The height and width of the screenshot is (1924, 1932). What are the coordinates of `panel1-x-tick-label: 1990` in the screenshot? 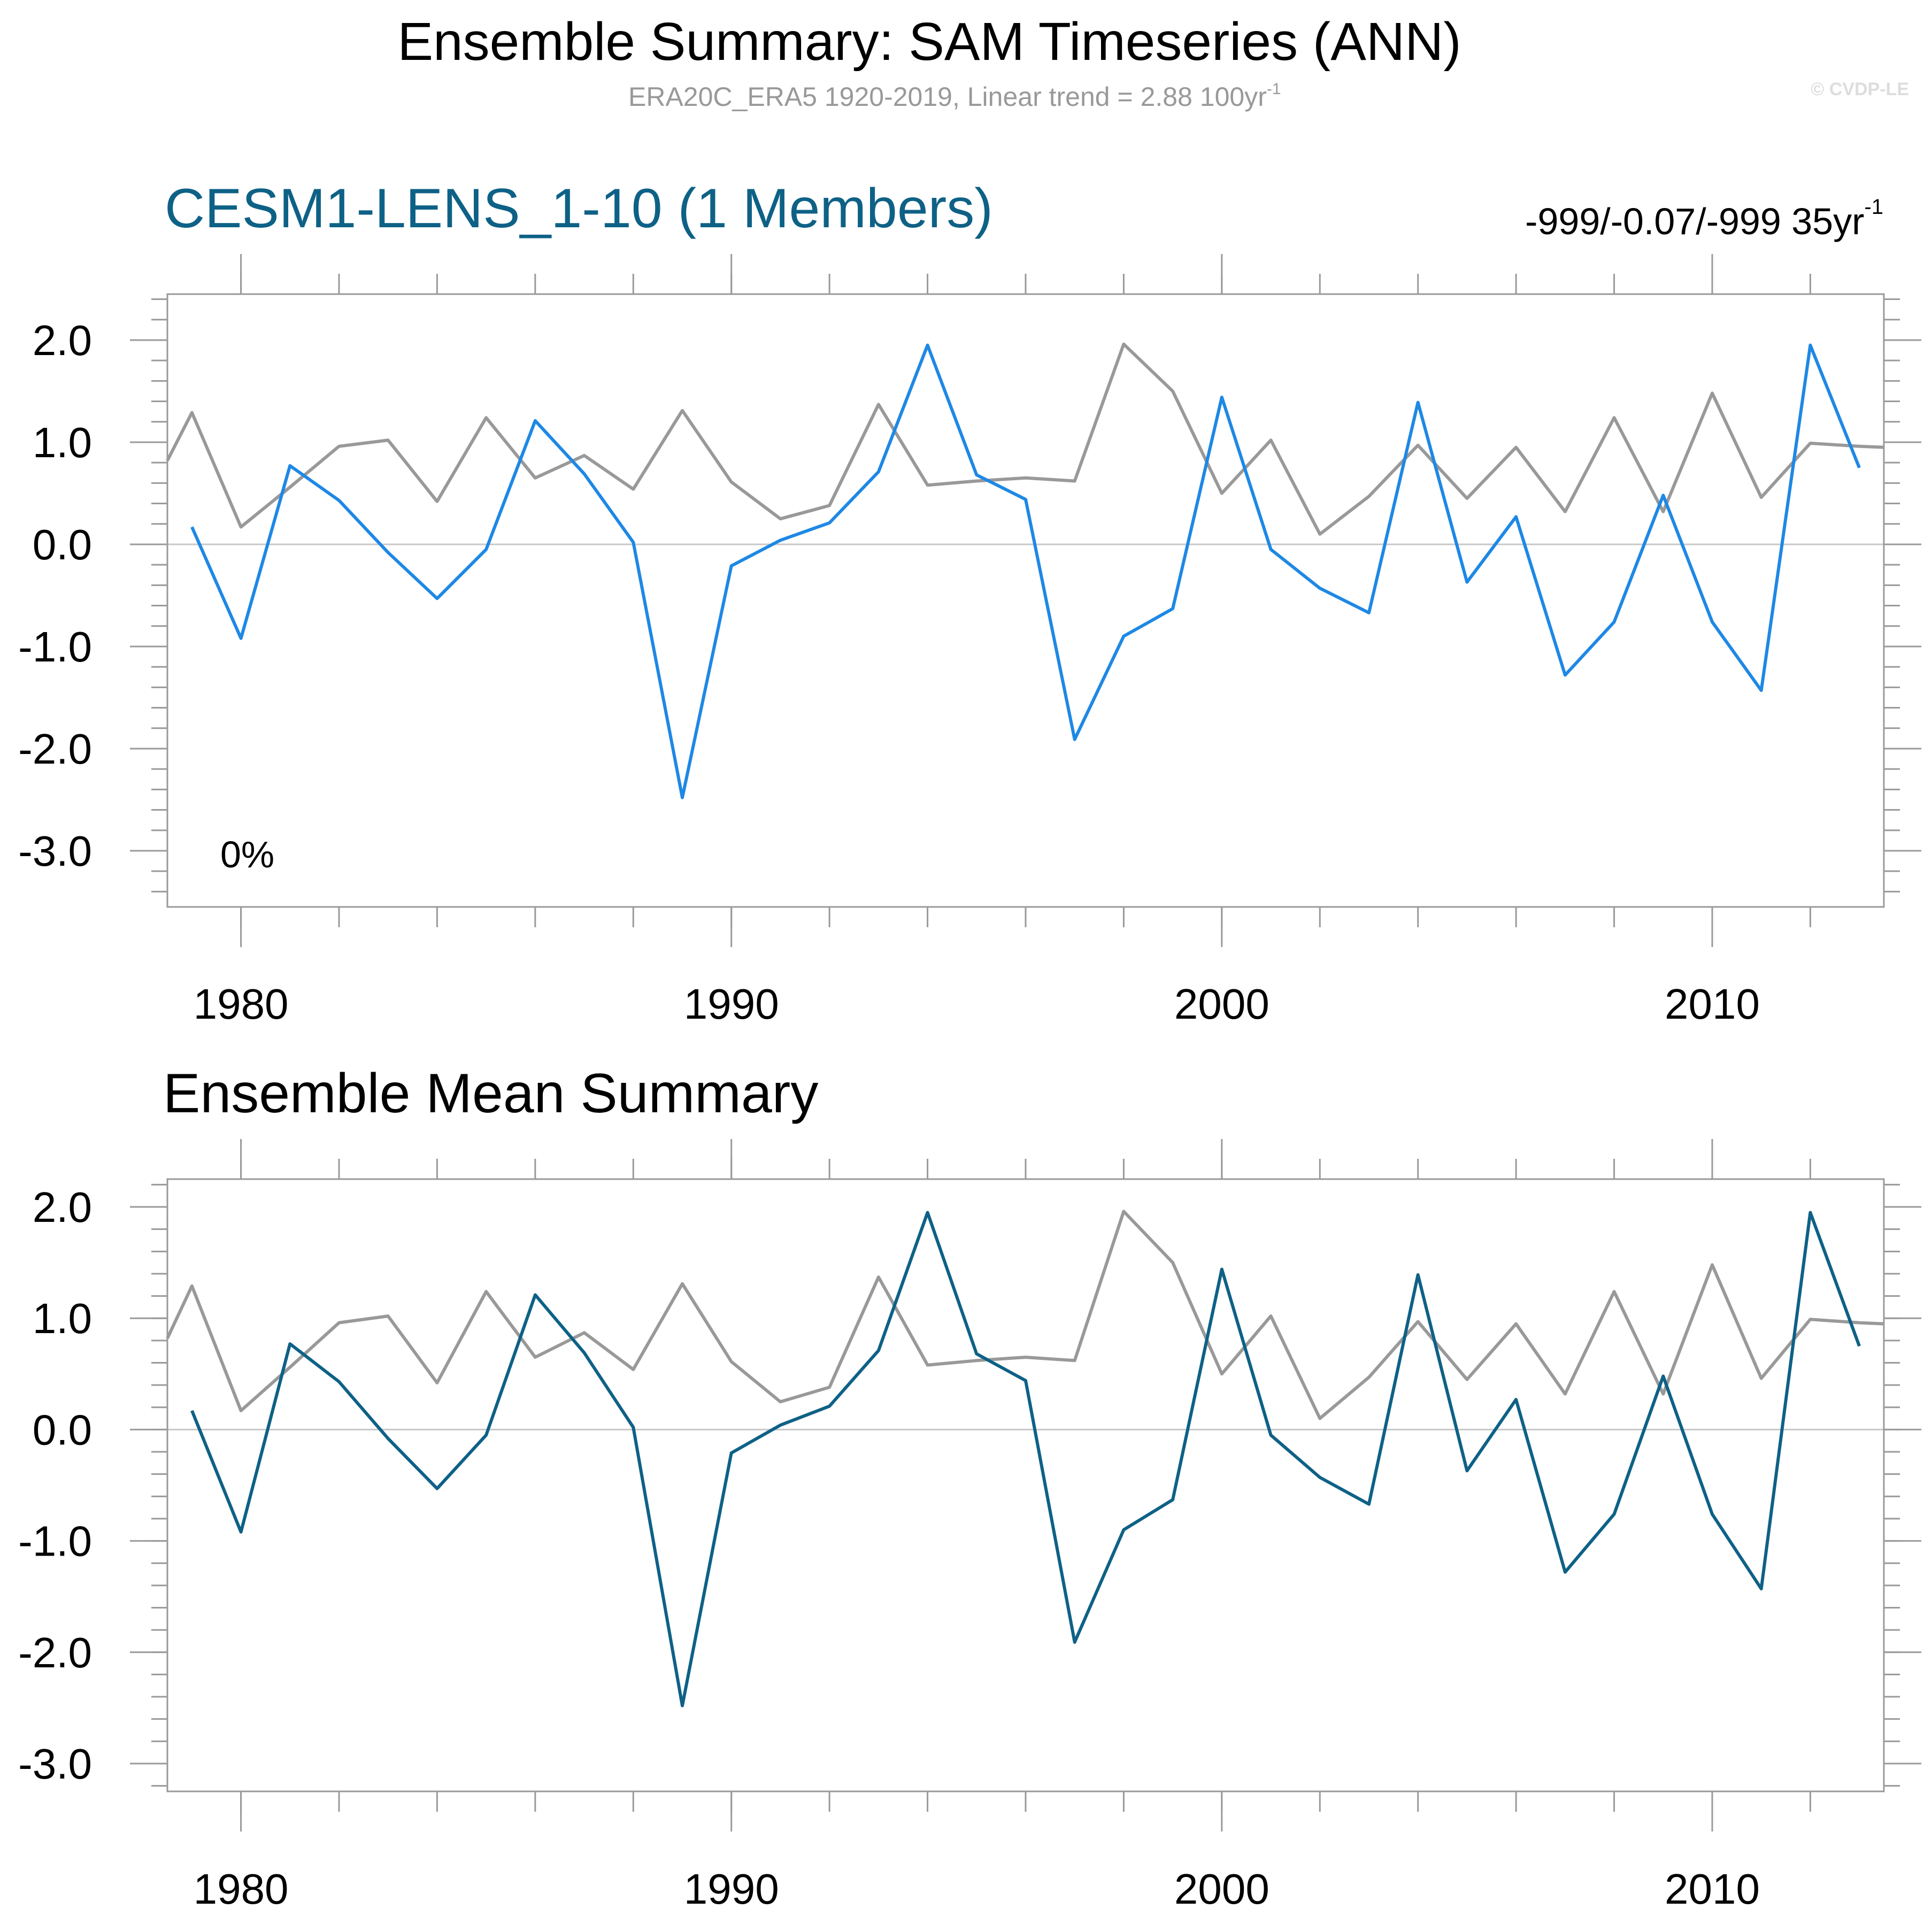 It's located at (731, 1004).